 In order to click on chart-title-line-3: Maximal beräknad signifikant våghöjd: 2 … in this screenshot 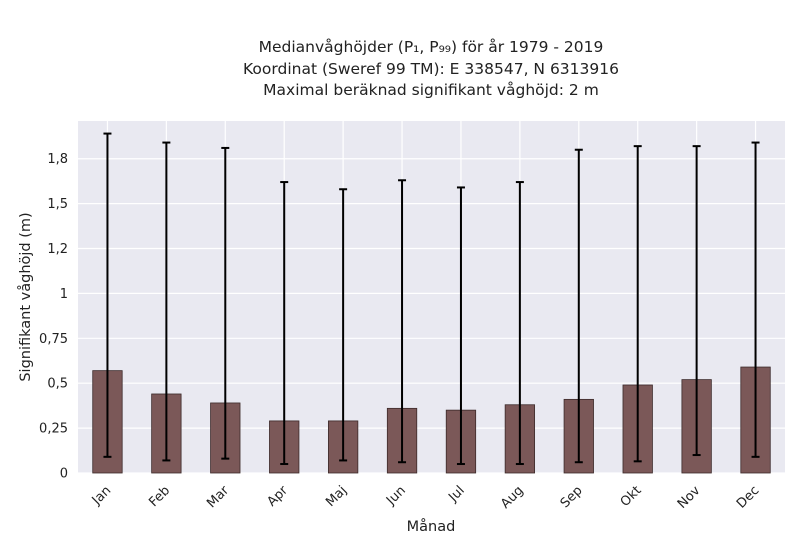, I will do `click(431, 90)`.